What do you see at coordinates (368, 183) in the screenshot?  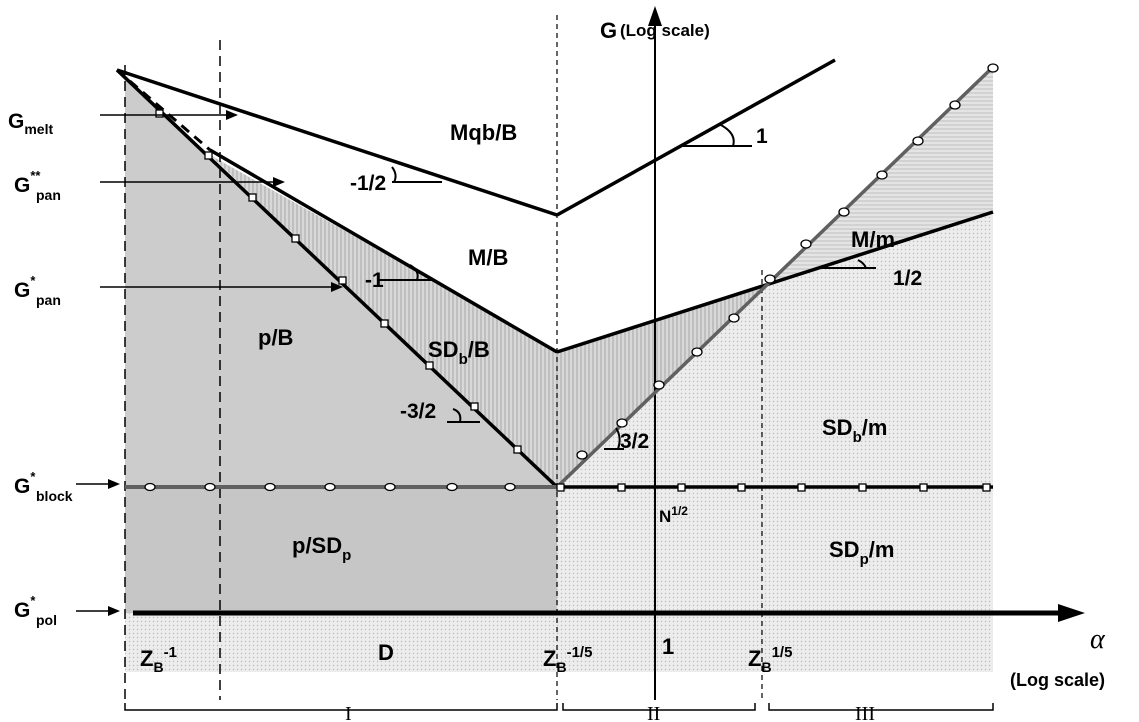 I see `slope-label-minus-half: -1/2` at bounding box center [368, 183].